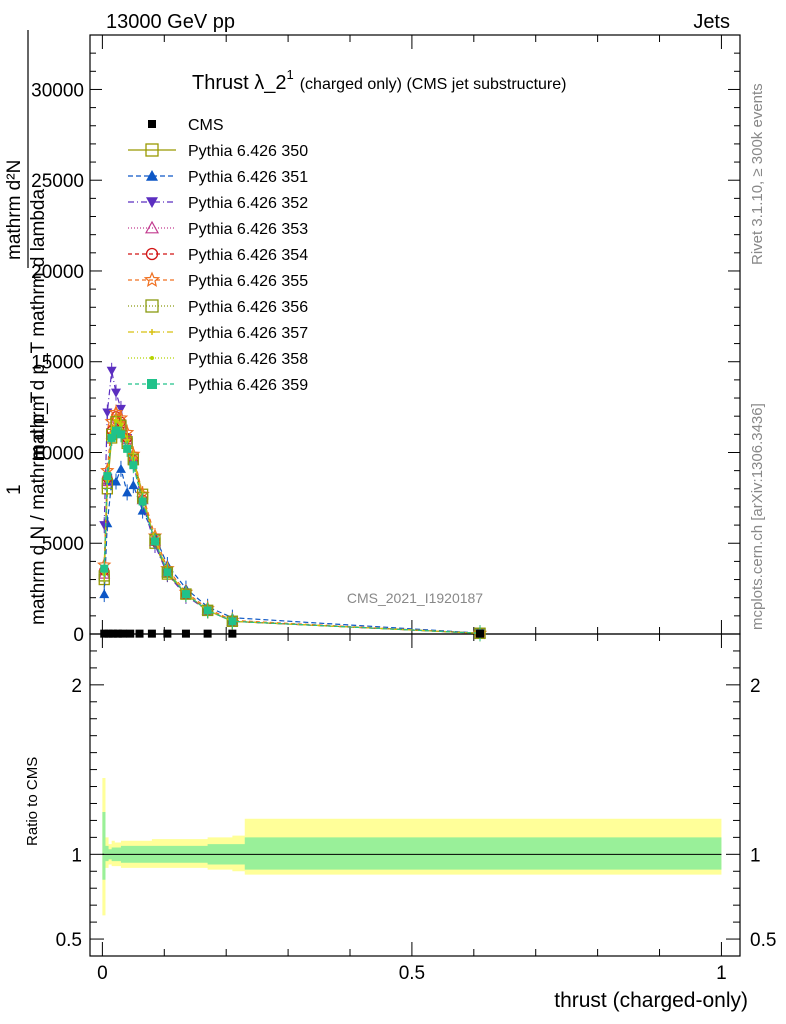 The width and height of the screenshot is (786, 1024). Describe the element at coordinates (248, 255) in the screenshot. I see `legend-label: Pythia 6.426 354` at that location.